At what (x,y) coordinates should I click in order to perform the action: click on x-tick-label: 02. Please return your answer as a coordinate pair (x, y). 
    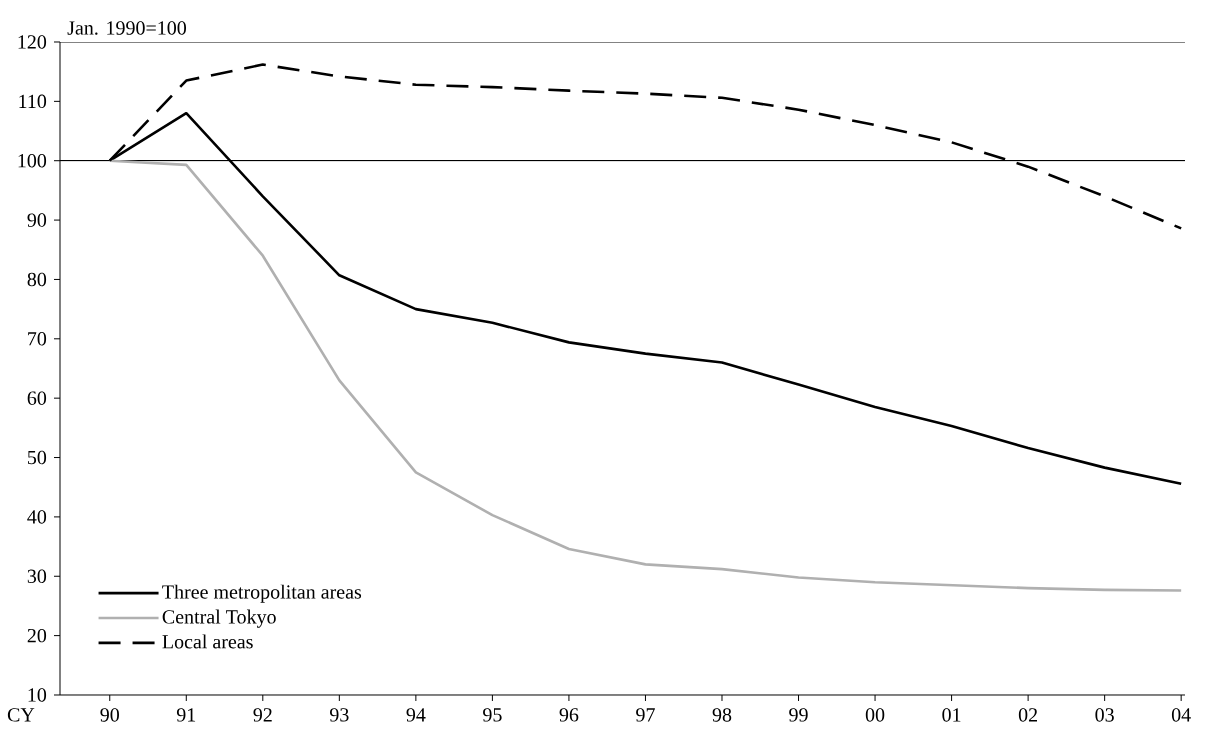
    Looking at the image, I should click on (1027, 715).